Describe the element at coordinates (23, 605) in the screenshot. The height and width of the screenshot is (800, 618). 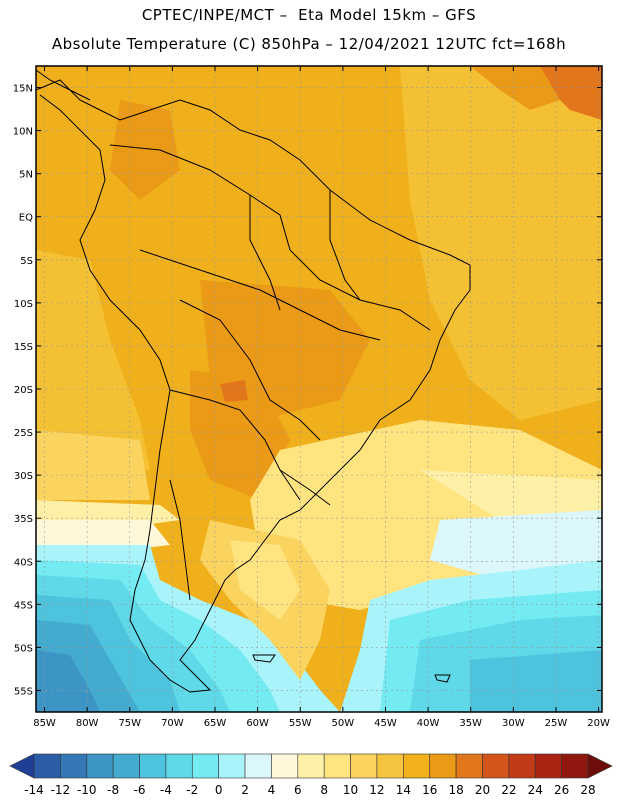
I see `lat-label: 45S` at that location.